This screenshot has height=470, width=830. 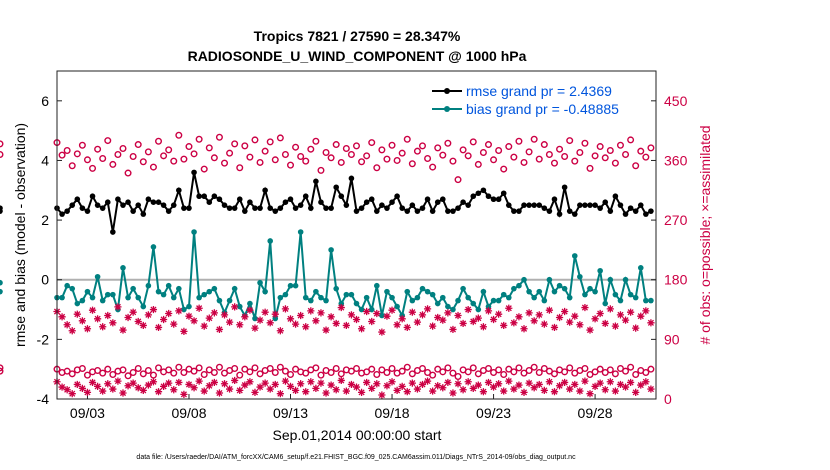 What do you see at coordinates (676, 220) in the screenshot?
I see `y-right-tick-label: 270` at bounding box center [676, 220].